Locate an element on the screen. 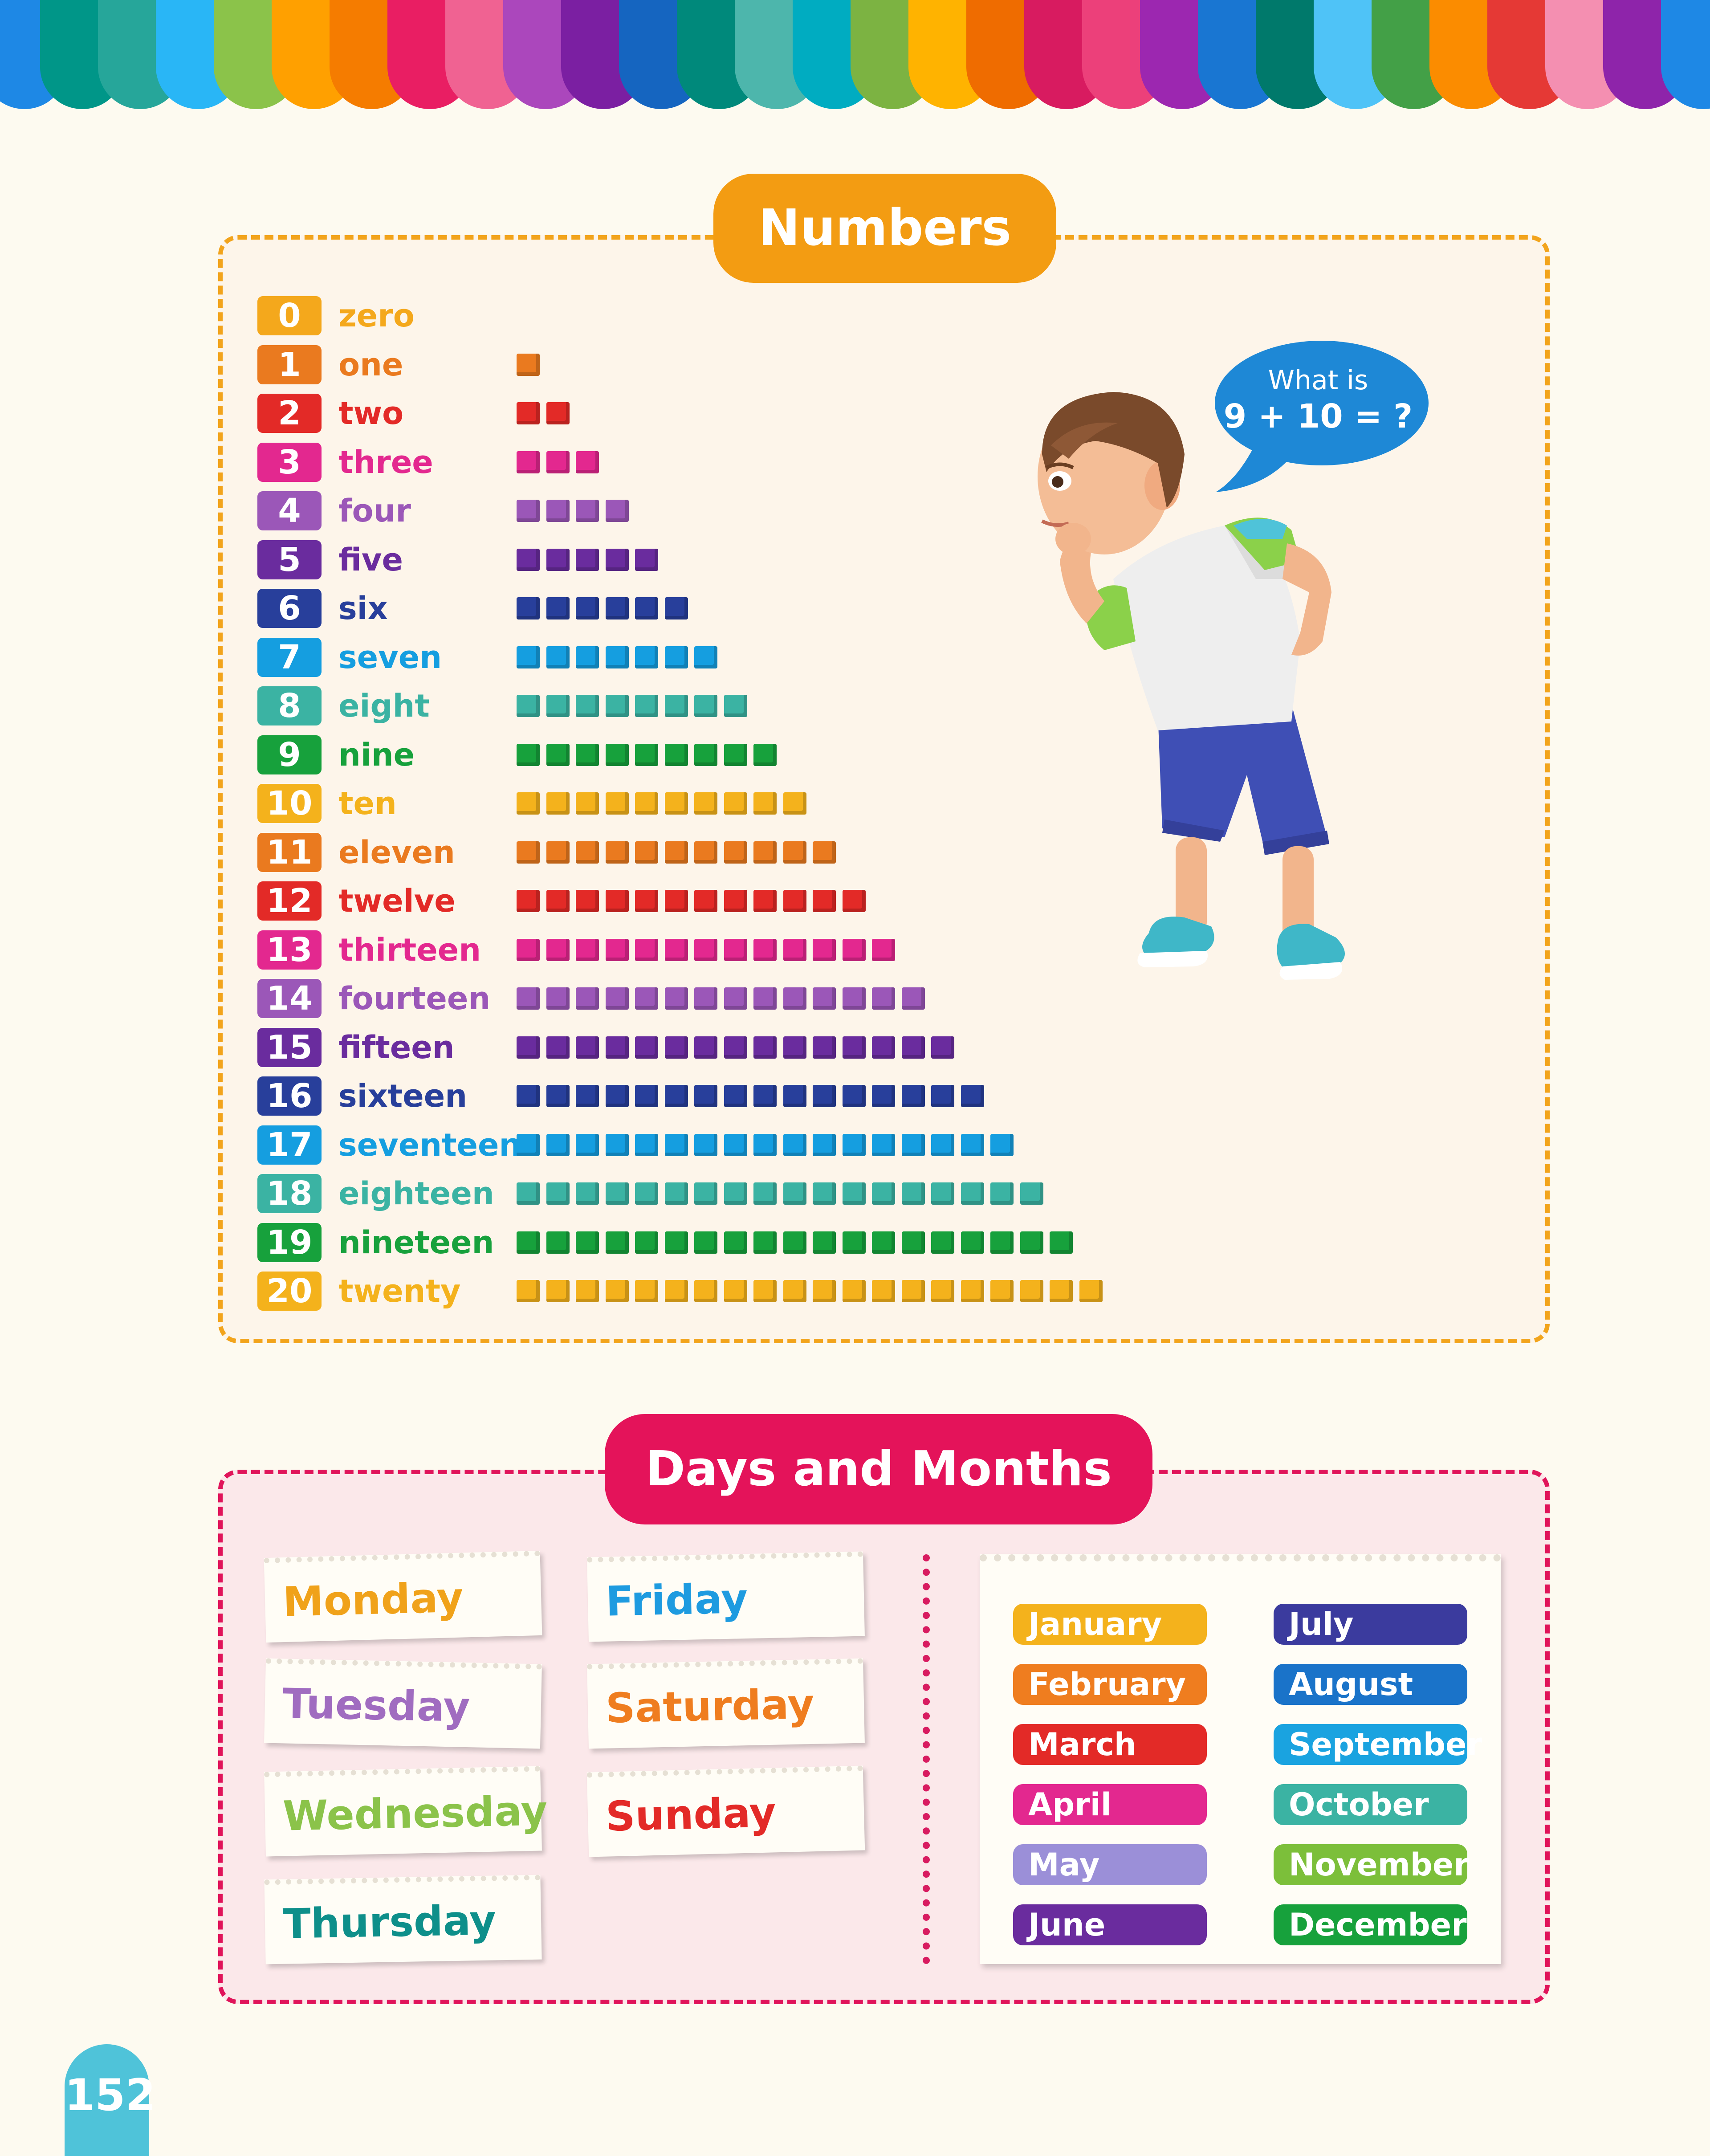  number-digit-badge: 10 is located at coordinates (289, 804).